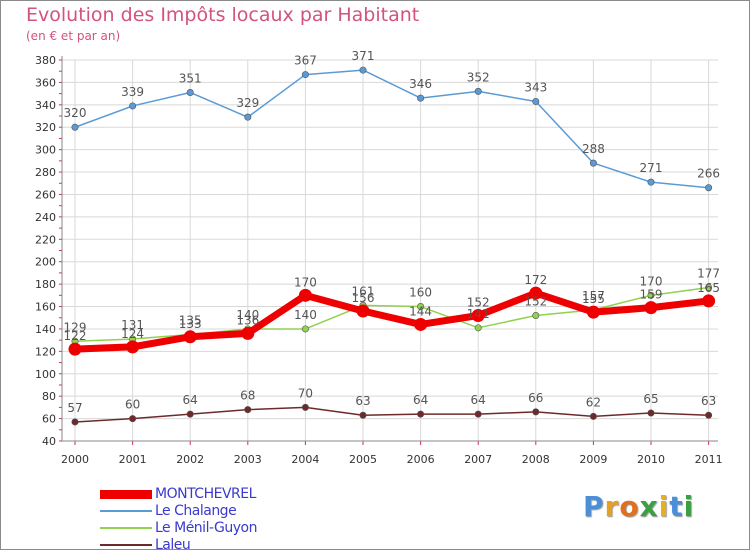 This screenshot has width=750, height=554. What do you see at coordinates (75, 113) in the screenshot?
I see `data-label-le-chalange: 320` at bounding box center [75, 113].